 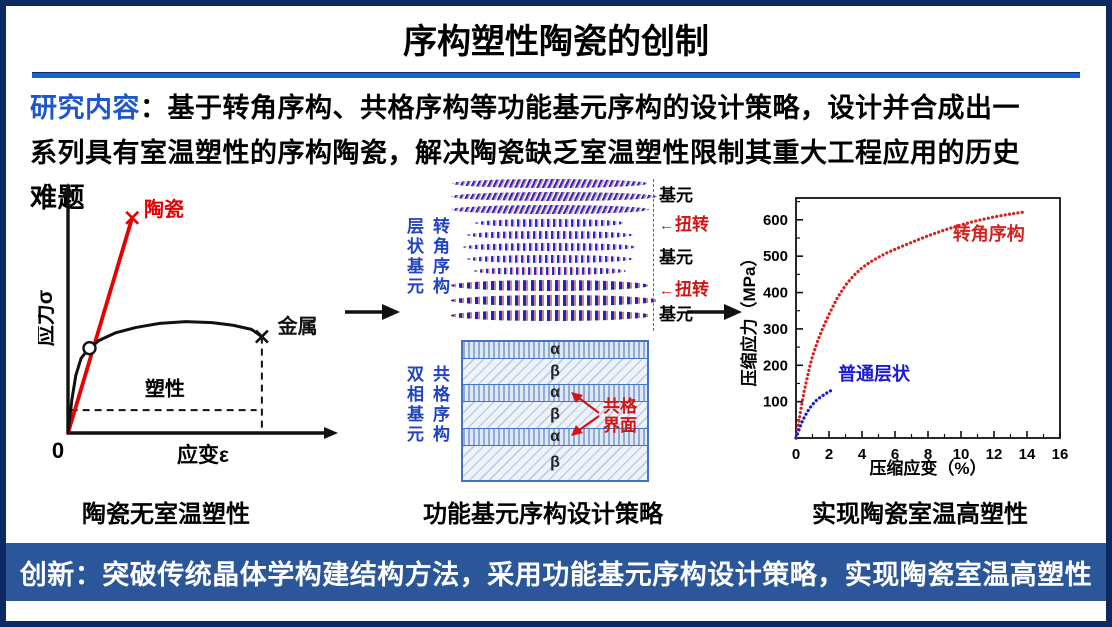 What do you see at coordinates (585, 414) in the screenshot?
I see `interface-arrows-icon` at bounding box center [585, 414].